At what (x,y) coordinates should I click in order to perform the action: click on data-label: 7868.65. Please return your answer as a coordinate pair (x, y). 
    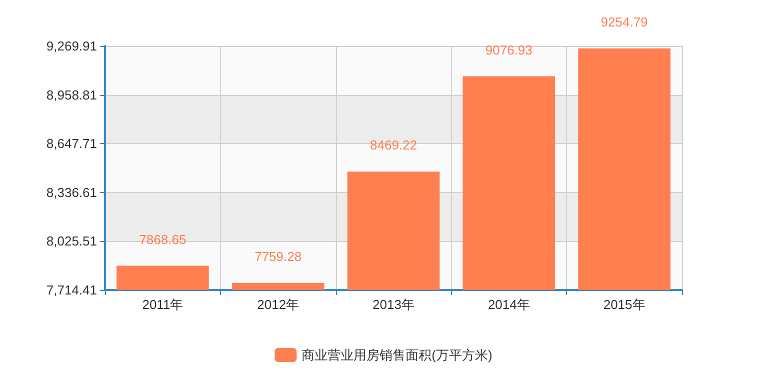
    Looking at the image, I should click on (162, 239).